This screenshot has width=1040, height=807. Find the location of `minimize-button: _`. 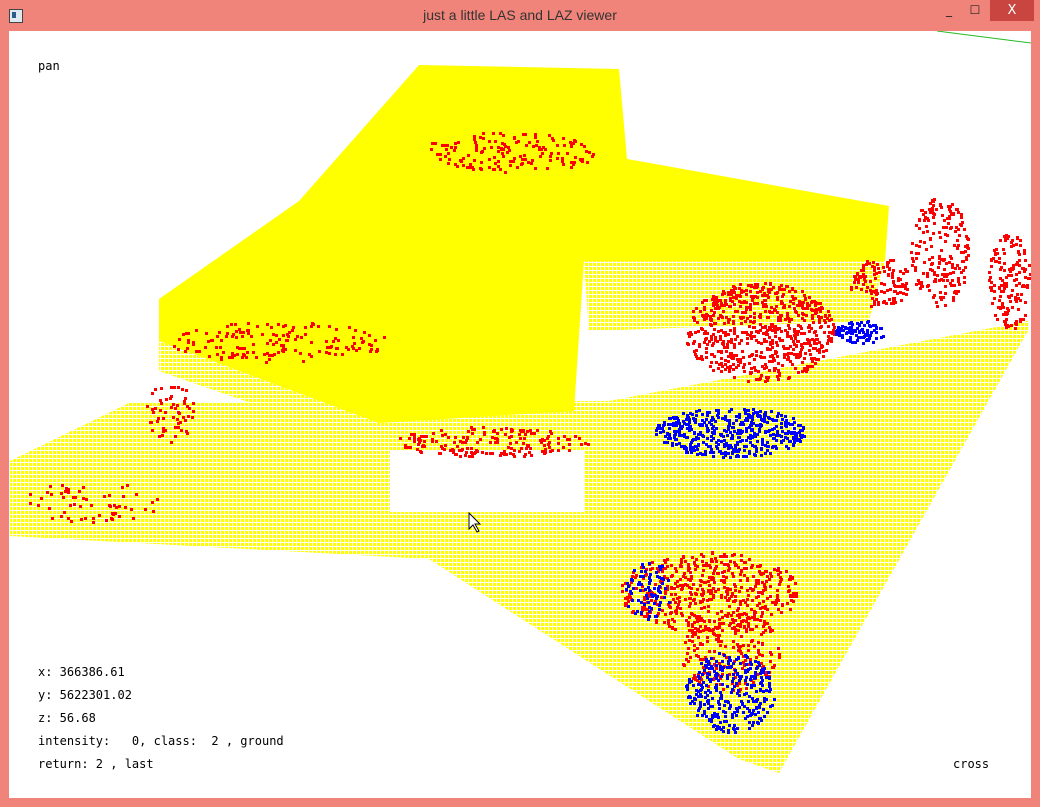

minimize-button: _ is located at coordinates (949, 10).